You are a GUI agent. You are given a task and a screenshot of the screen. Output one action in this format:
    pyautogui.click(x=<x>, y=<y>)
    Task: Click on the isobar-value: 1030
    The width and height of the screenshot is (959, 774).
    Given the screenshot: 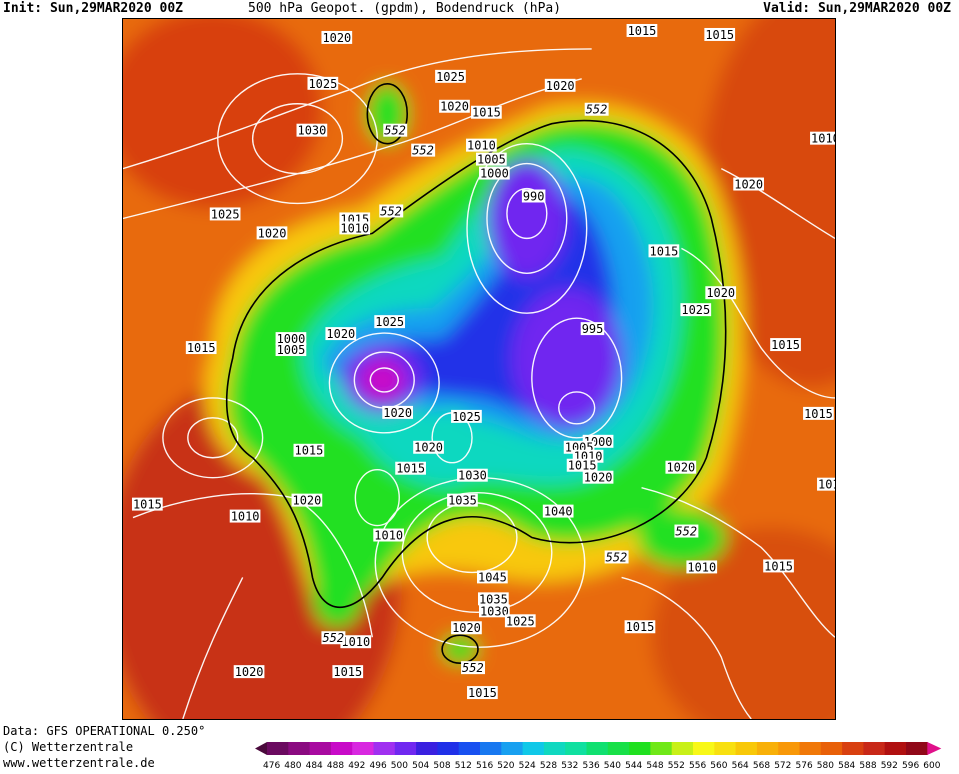 What is the action you would take?
    pyautogui.click(x=472, y=476)
    